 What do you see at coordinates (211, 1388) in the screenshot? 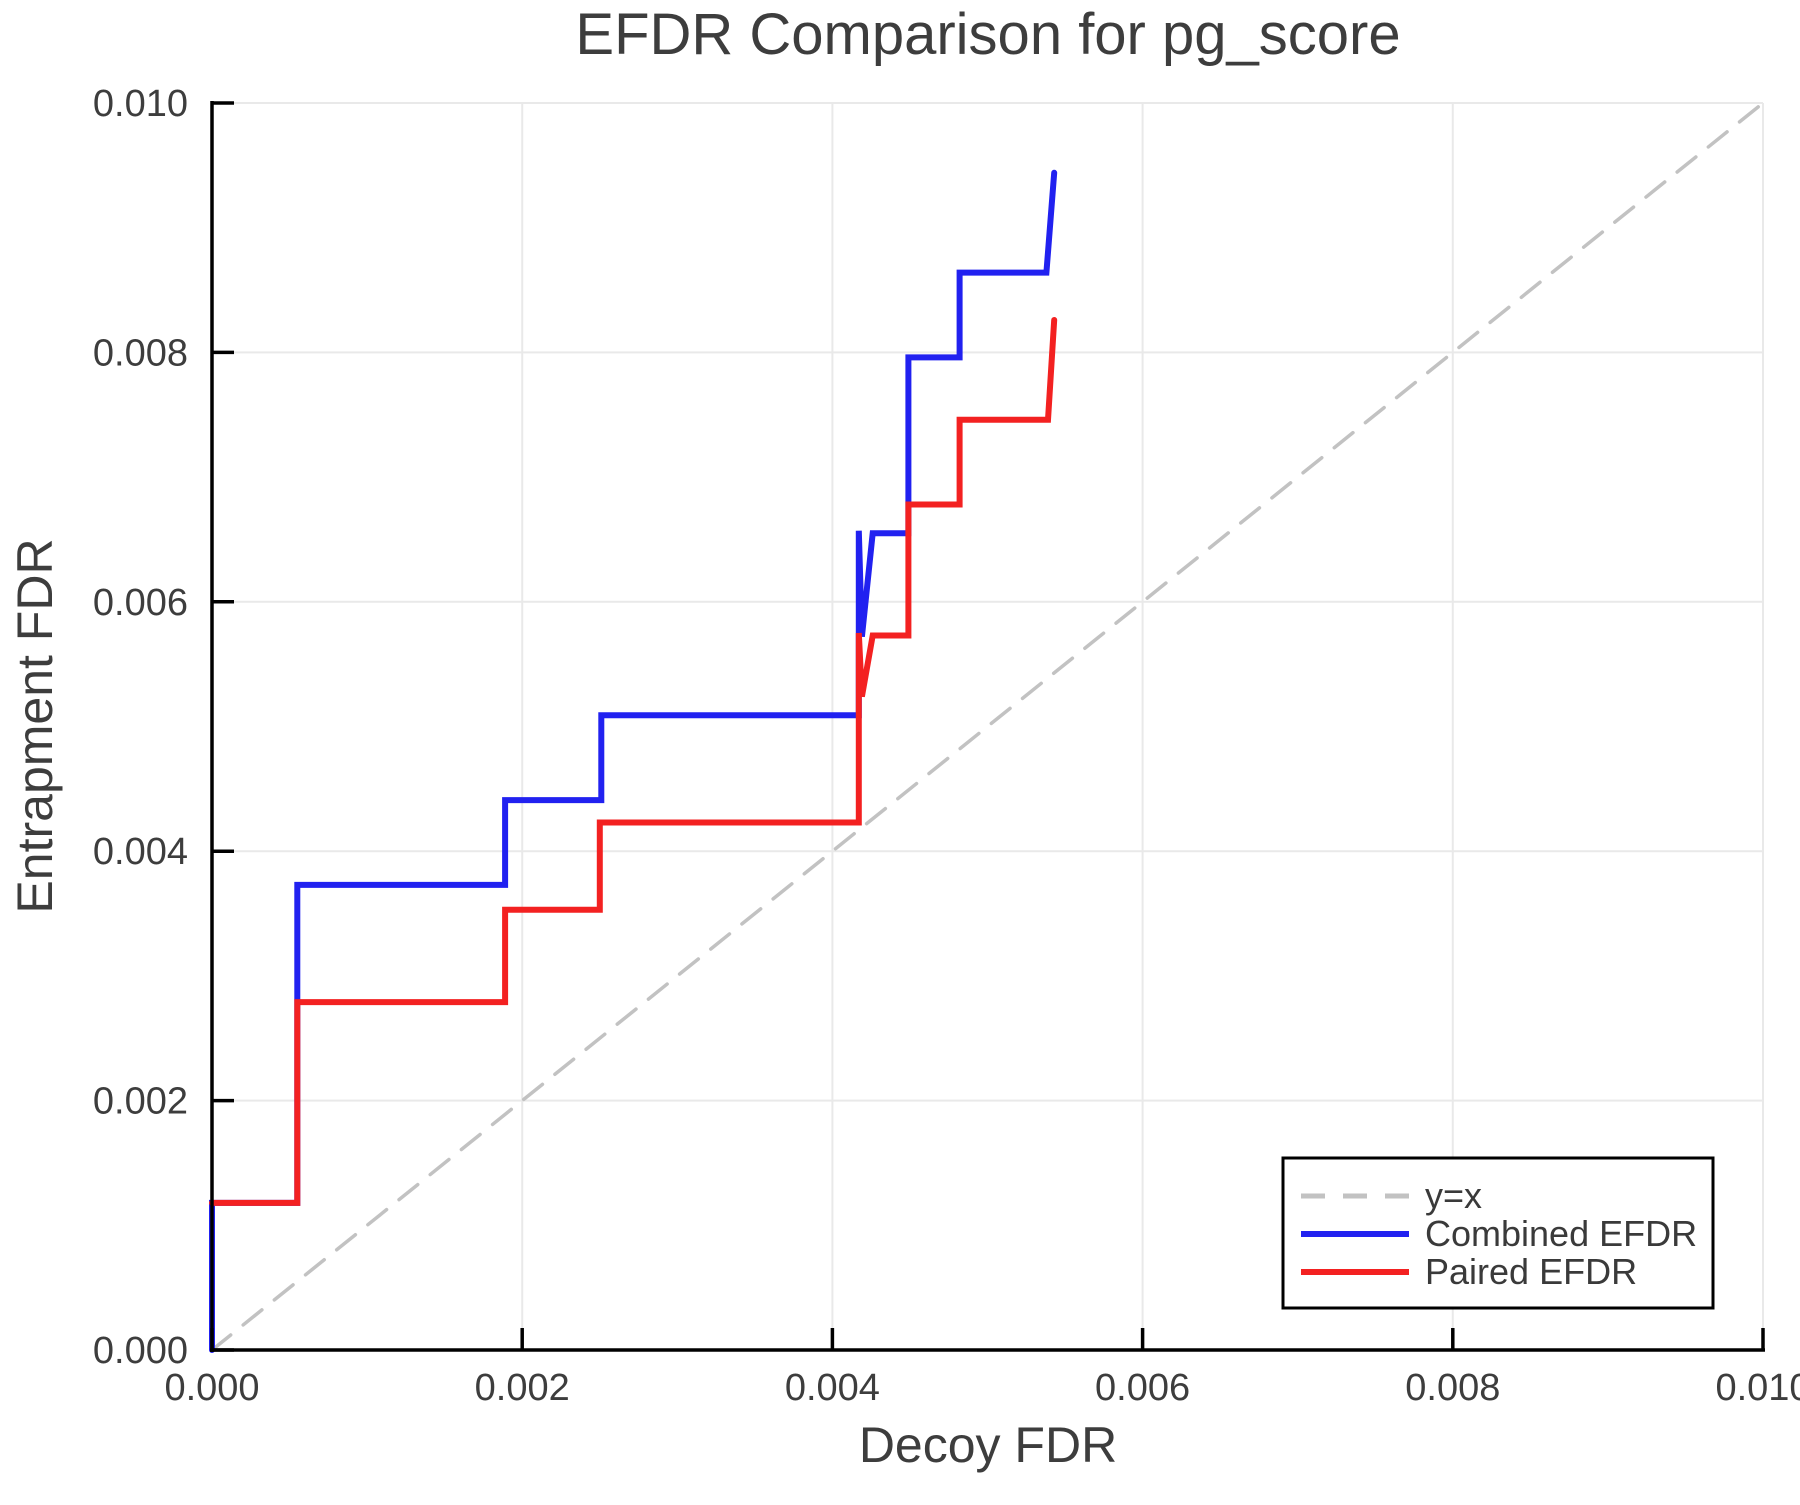
I see `x-tick-label: 0.000` at bounding box center [211, 1388].